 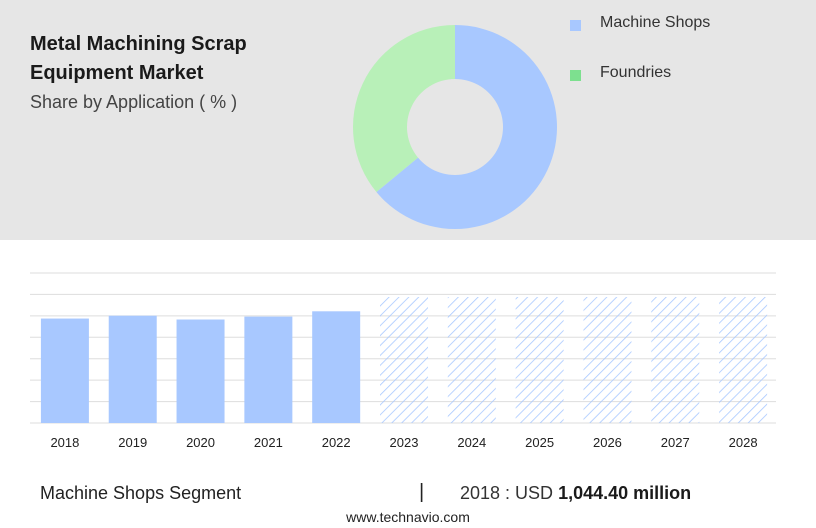 I want to click on x-tick-label: 2023, so click(x=404, y=442).